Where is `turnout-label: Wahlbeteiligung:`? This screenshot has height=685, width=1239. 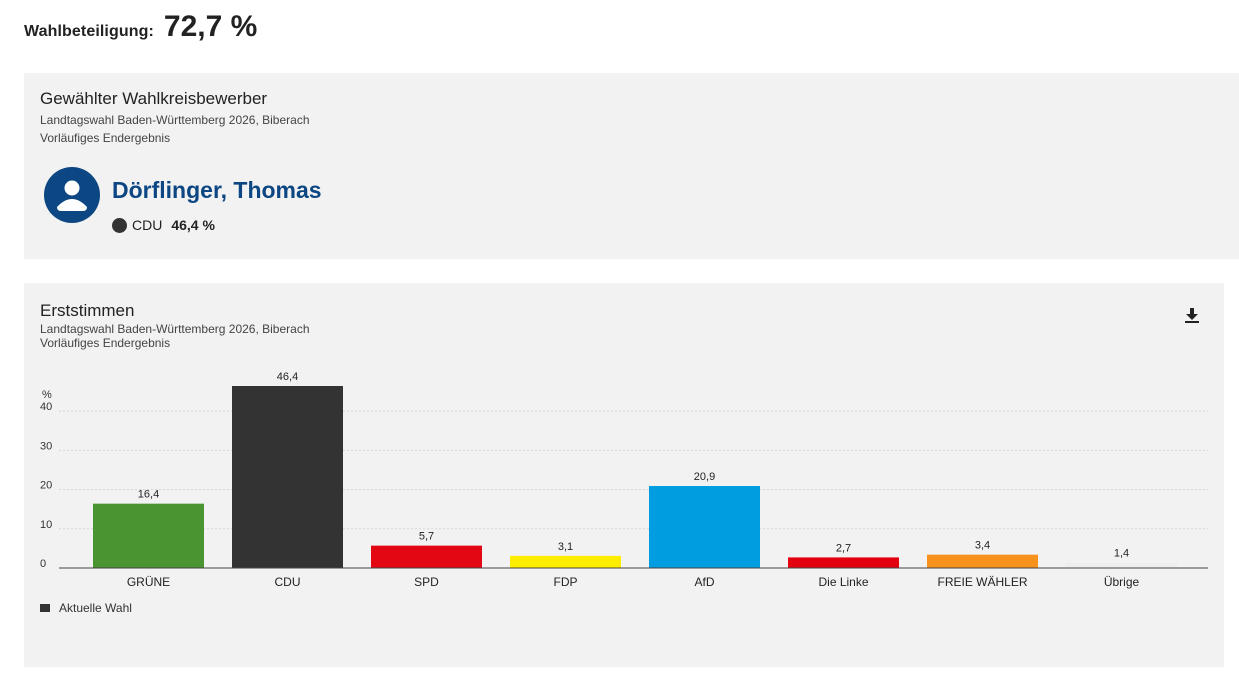 turnout-label: Wahlbeteiligung: is located at coordinates (89, 31).